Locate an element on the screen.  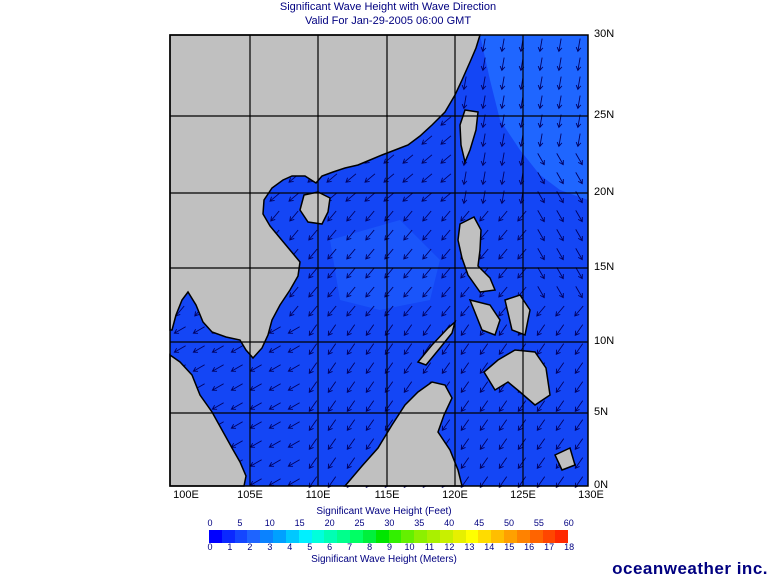
longitude-label: 110E is located at coordinates (318, 495).